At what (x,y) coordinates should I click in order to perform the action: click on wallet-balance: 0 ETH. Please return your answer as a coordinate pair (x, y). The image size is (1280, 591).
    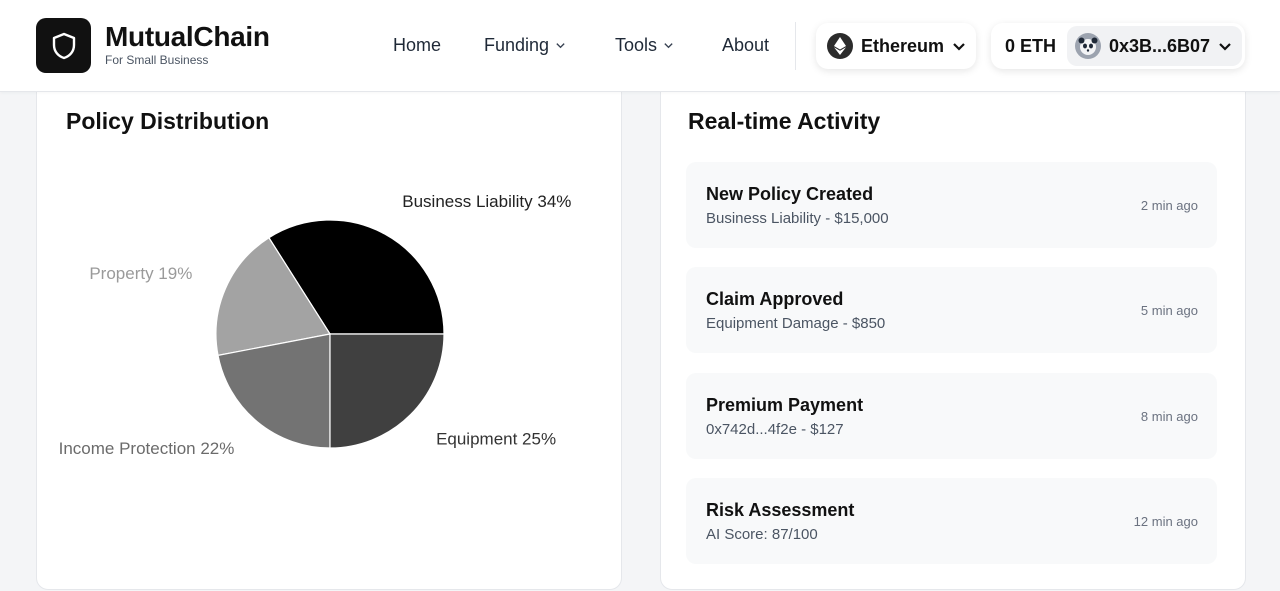
    Looking at the image, I should click on (1031, 46).